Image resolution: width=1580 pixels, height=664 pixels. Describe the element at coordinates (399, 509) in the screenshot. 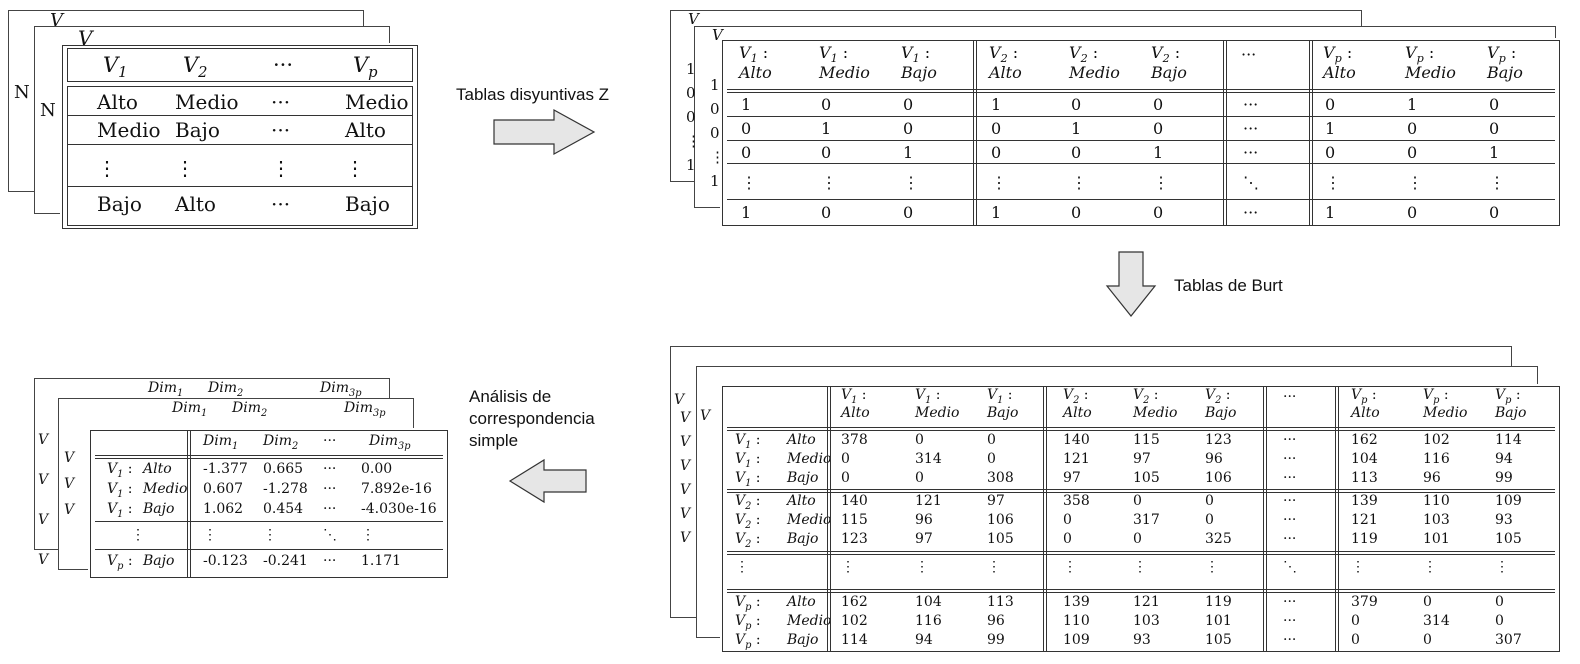

I see `table-cell: -4.030e-16` at that location.